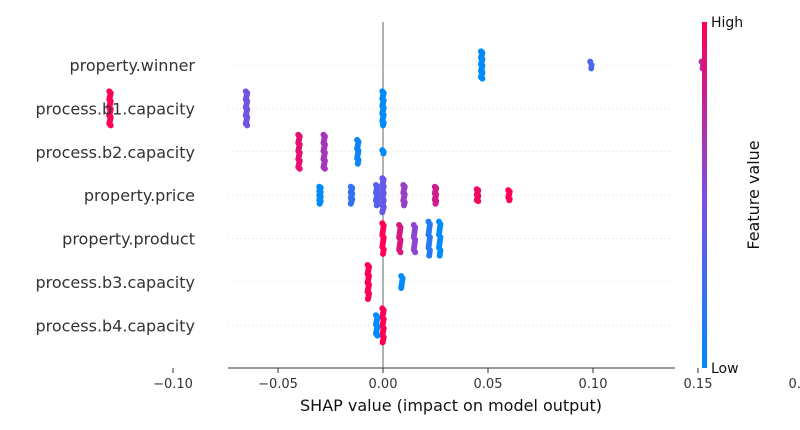  Describe the element at coordinates (128, 239) in the screenshot. I see `feature-label: property.product` at that location.